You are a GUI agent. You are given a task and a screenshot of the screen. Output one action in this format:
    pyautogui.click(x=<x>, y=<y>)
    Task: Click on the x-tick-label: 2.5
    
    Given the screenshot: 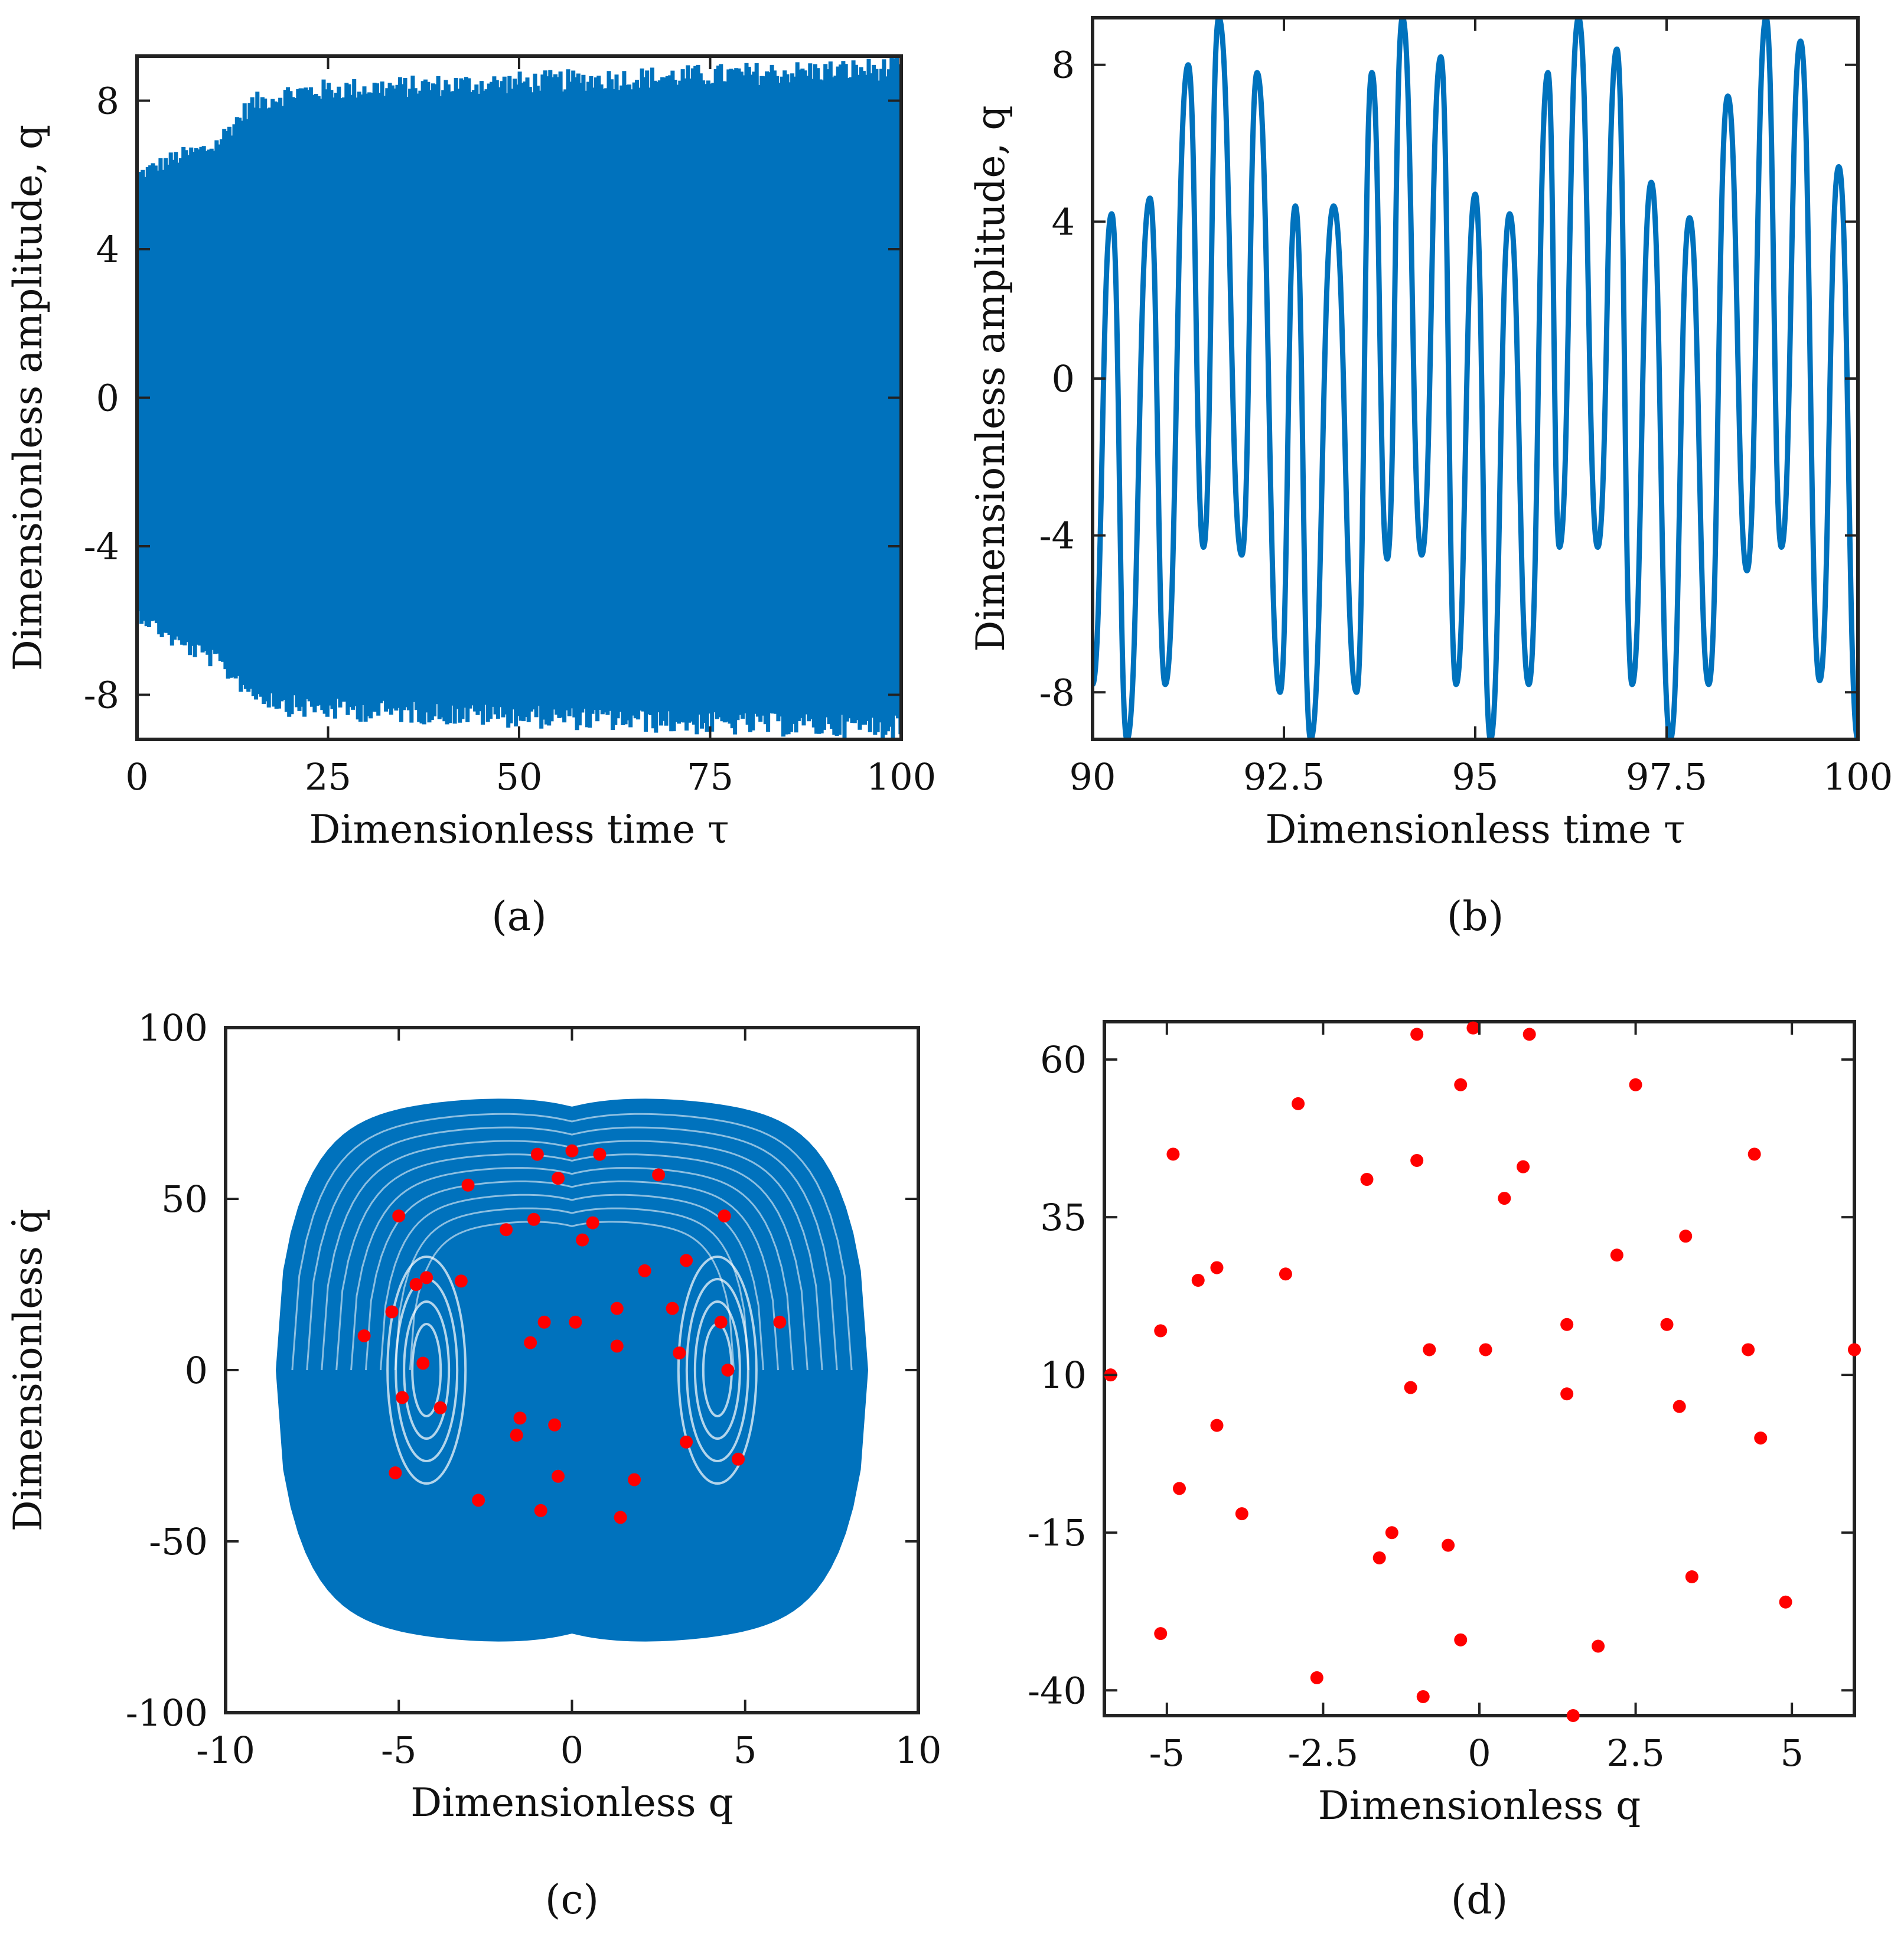 What is the action you would take?
    pyautogui.click(x=1635, y=1753)
    